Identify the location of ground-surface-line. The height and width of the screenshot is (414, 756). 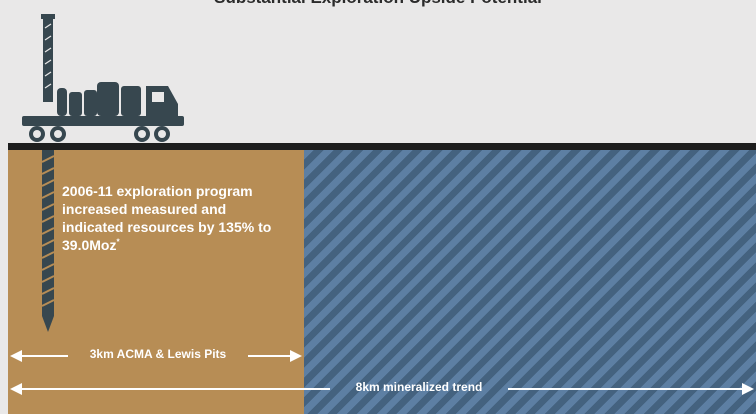
(382, 146).